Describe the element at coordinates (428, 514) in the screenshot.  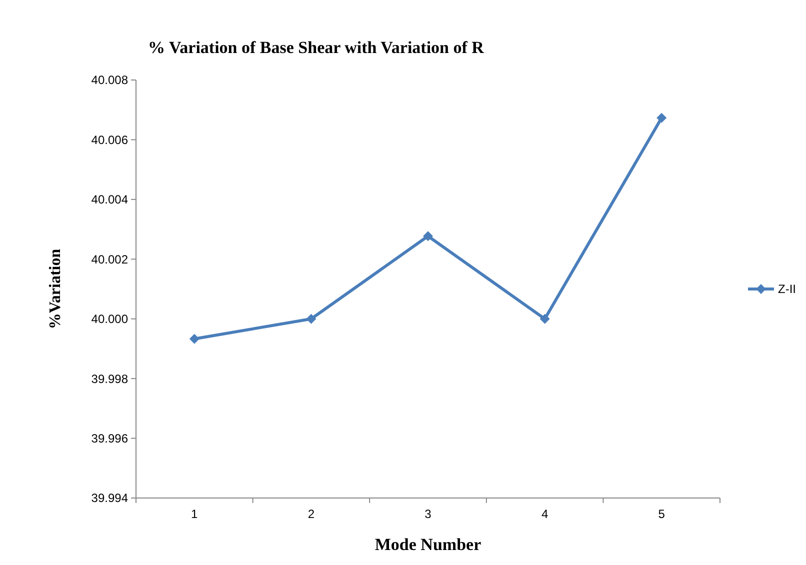
I see `x-tick-label: 3` at that location.